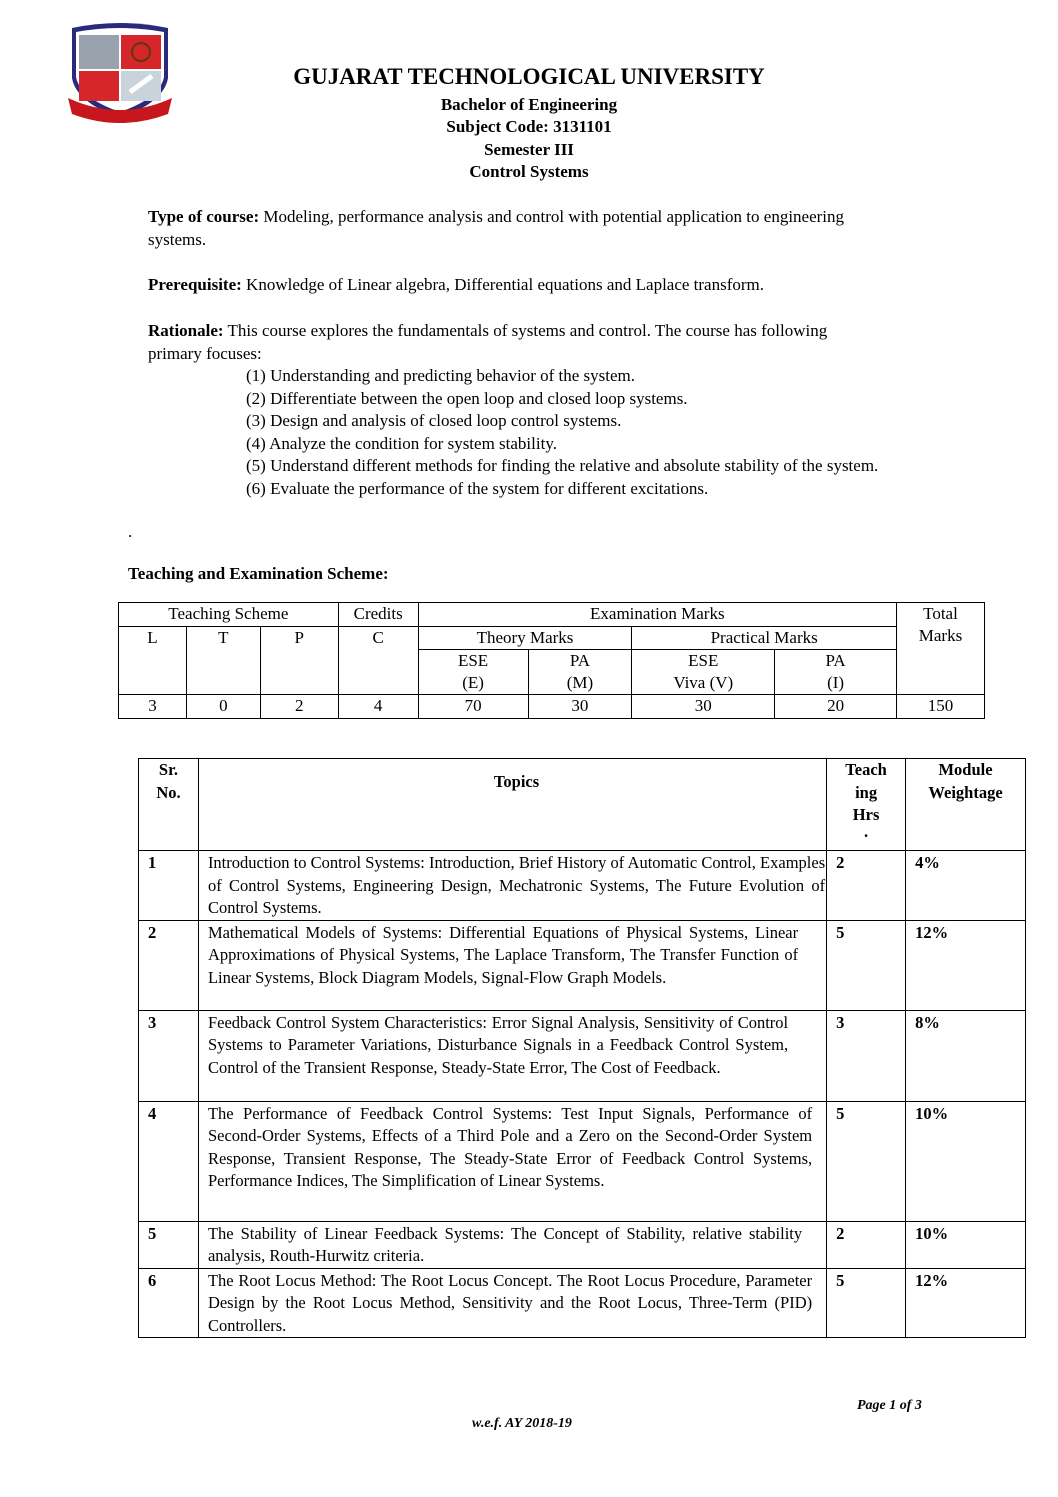 Image resolution: width=1058 pixels, height=1497 pixels. Describe the element at coordinates (889, 1405) in the screenshot. I see `page-number: Page 1 of 3` at that location.